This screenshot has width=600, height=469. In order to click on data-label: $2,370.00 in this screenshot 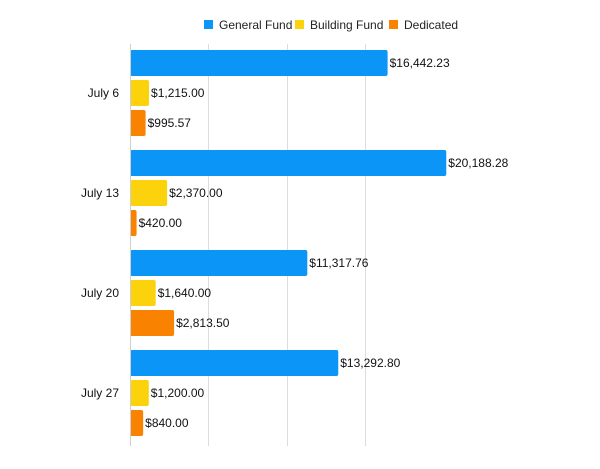, I will do `click(196, 193)`.